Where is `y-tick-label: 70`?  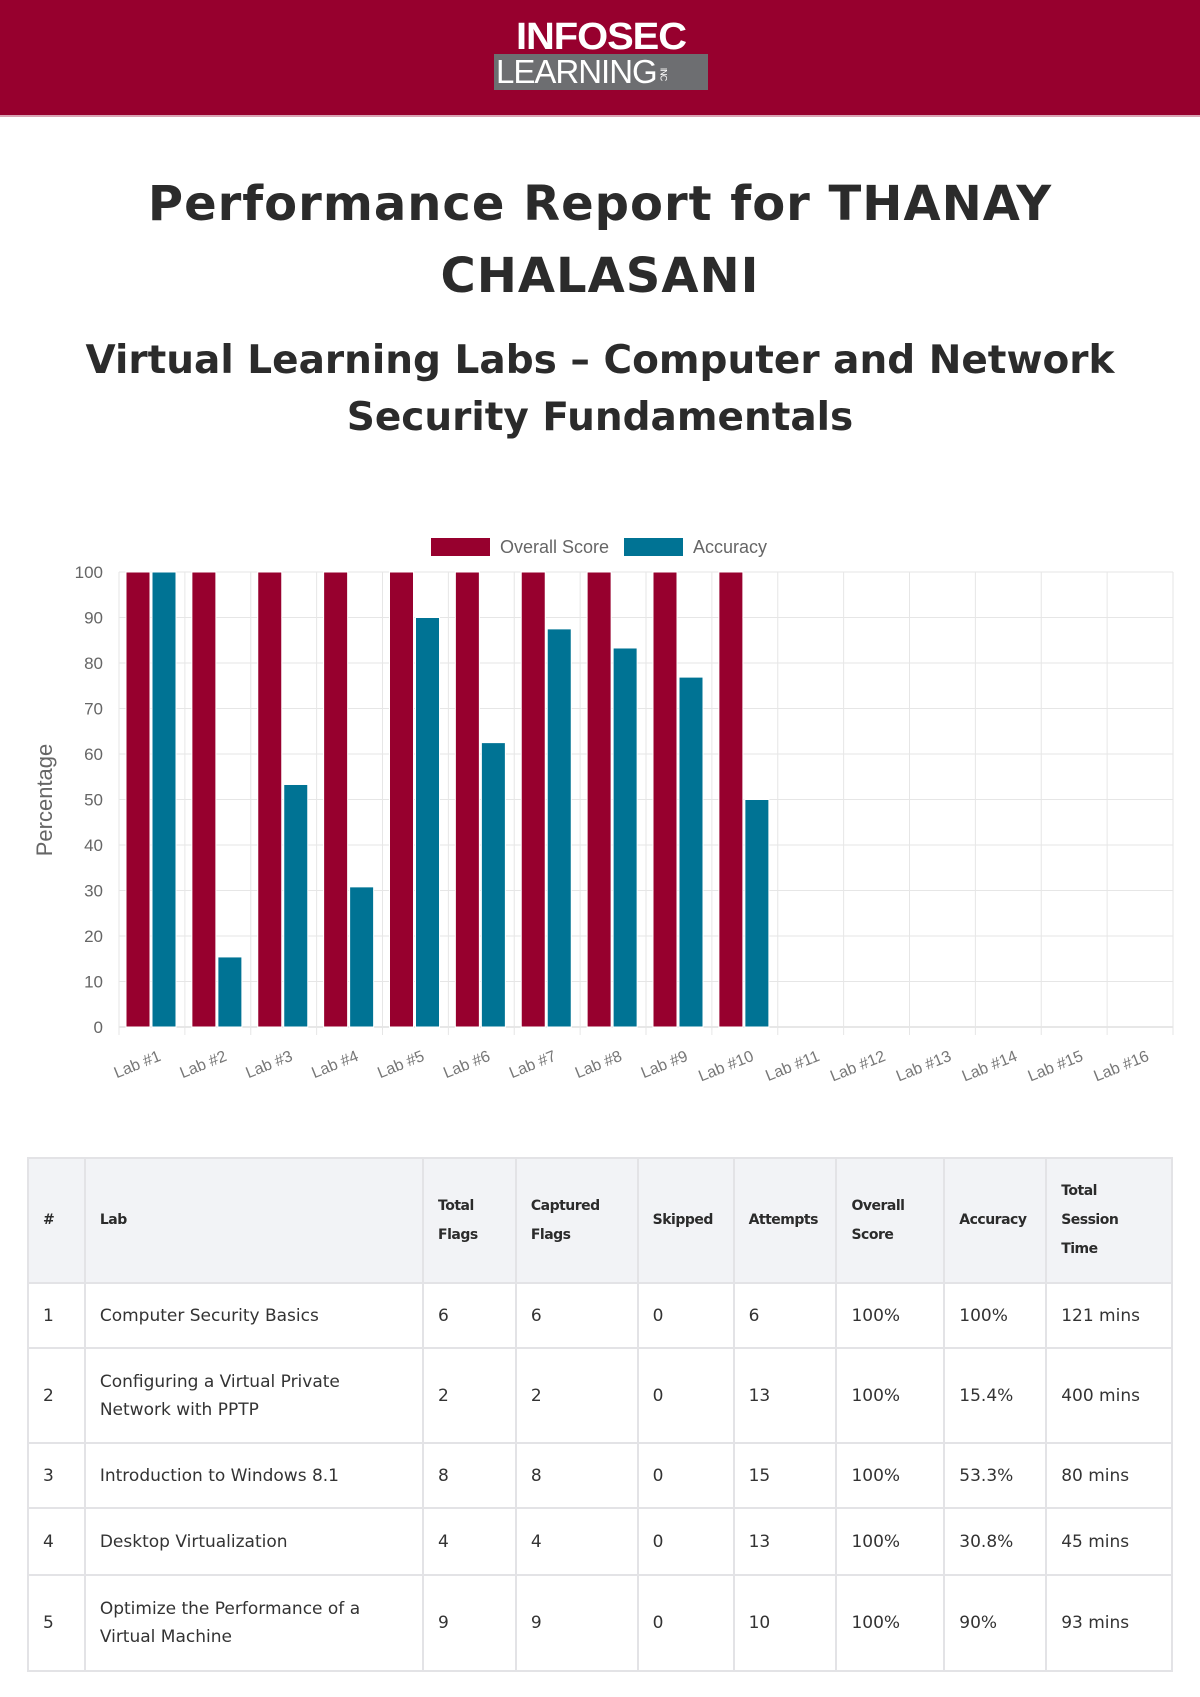
y-tick-label: 70 is located at coordinates (93, 709).